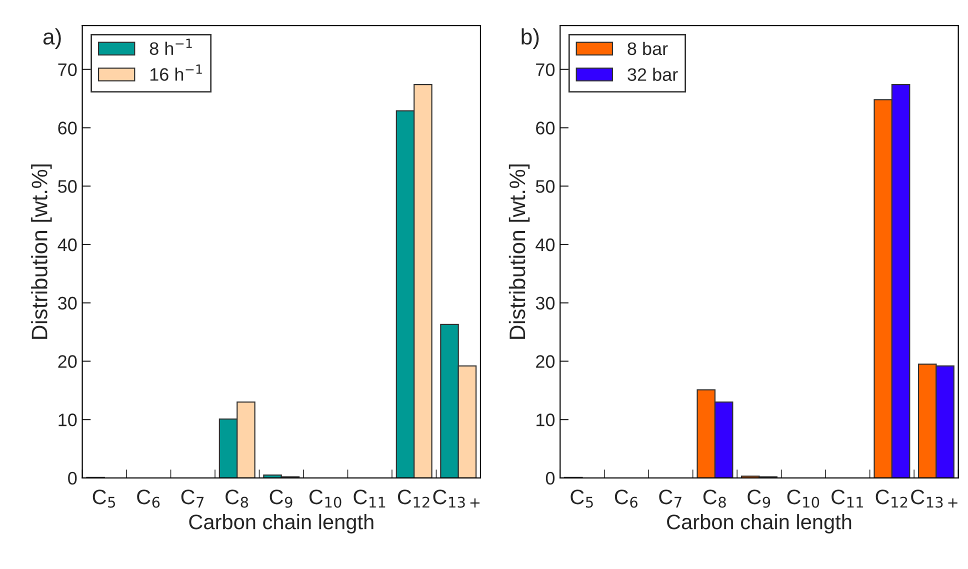 This screenshot has width=968, height=569. I want to click on chart-title: b), so click(530, 39).